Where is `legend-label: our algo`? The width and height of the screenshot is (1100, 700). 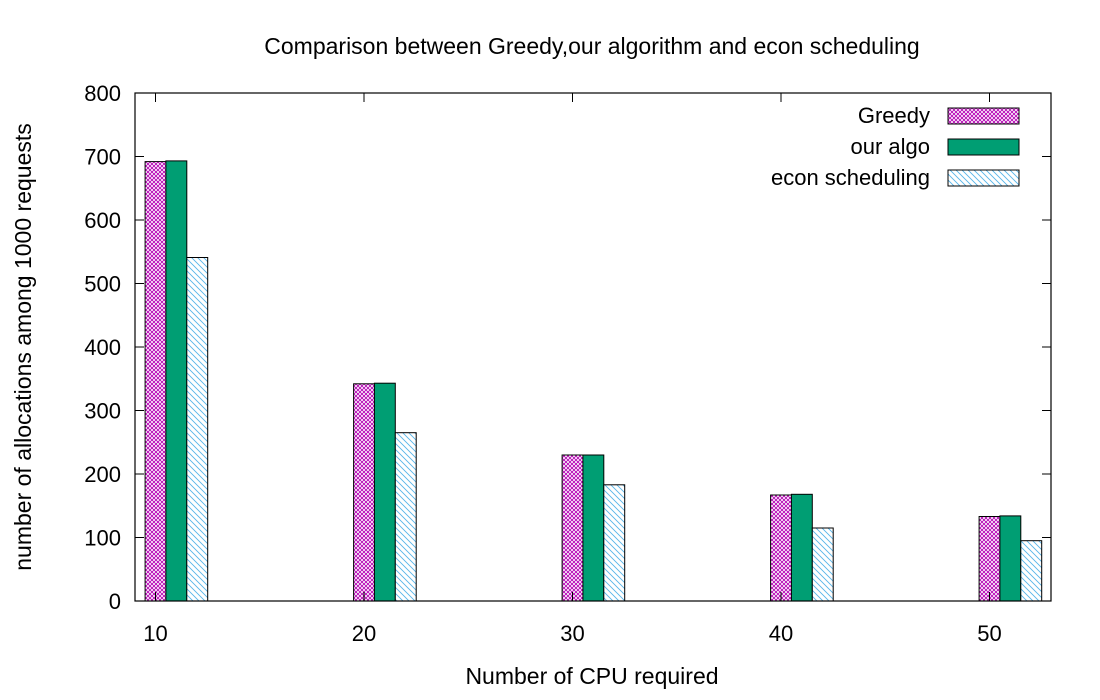 legend-label: our algo is located at coordinates (890, 146).